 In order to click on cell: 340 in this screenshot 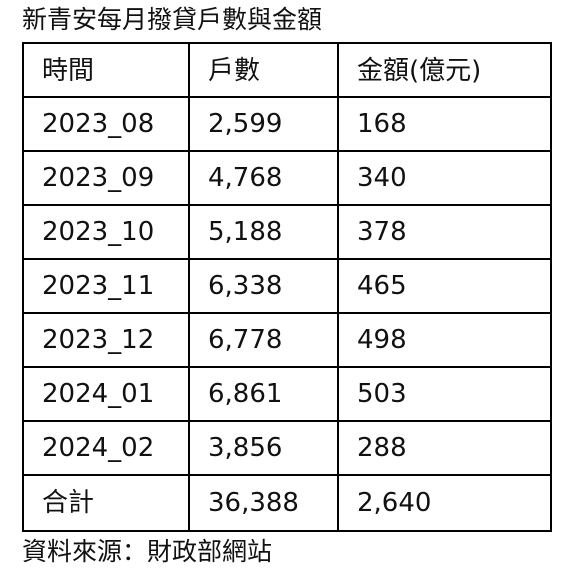, I will do `click(444, 178)`.